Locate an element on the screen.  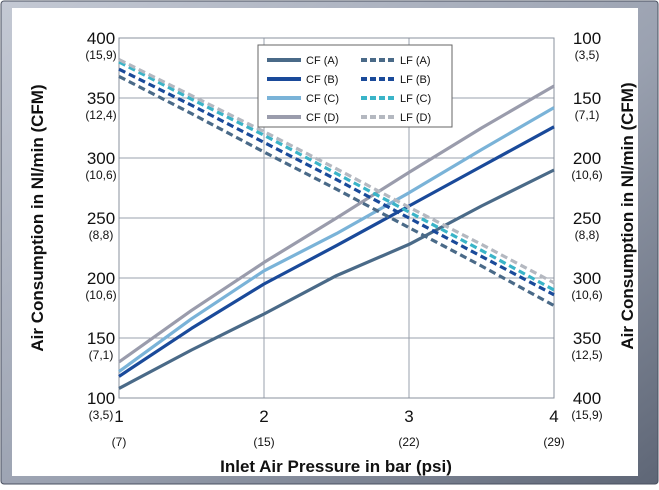
y-right-tick-sublabel: (8,8) is located at coordinates (587, 235).